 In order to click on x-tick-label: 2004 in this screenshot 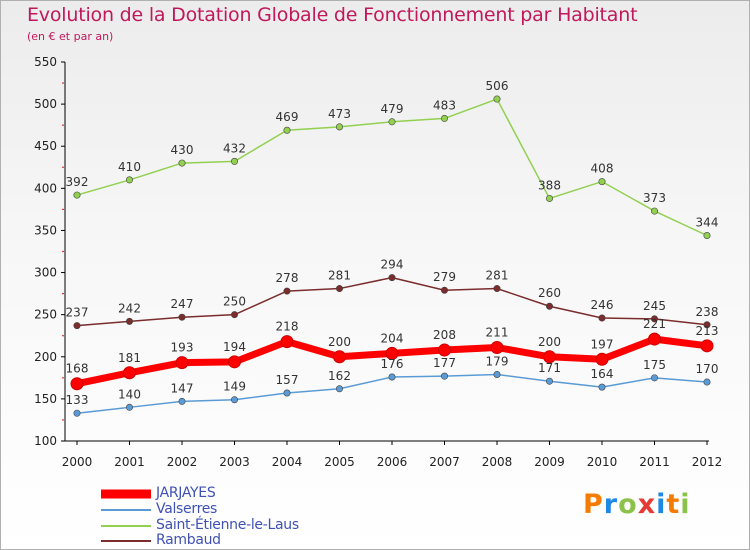, I will do `click(287, 462)`.